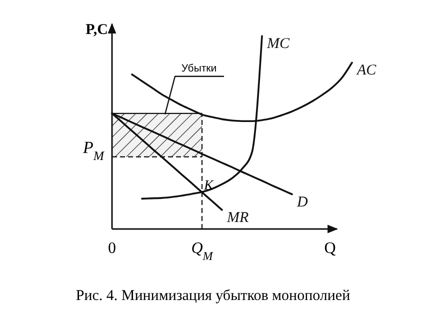 Image resolution: width=427 pixels, height=320 pixels. Describe the element at coordinates (97, 30) in the screenshot. I see `y-axis-title: P,C` at that location.